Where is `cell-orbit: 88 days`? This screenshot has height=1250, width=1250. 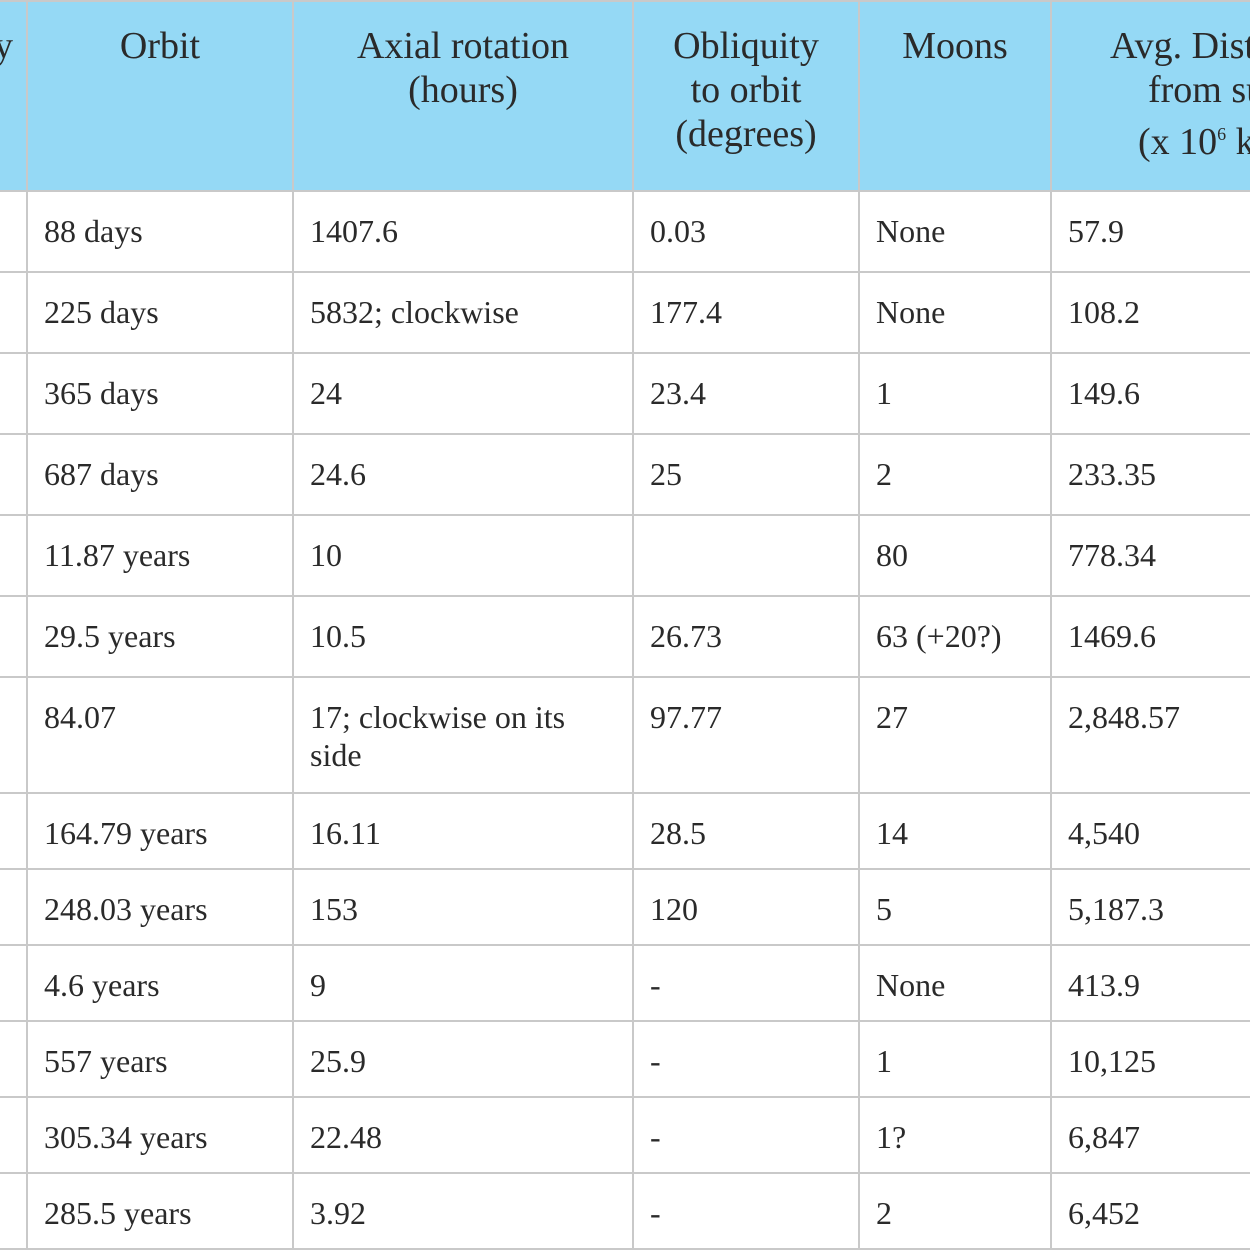 cell-orbit: 88 days is located at coordinates (160, 231).